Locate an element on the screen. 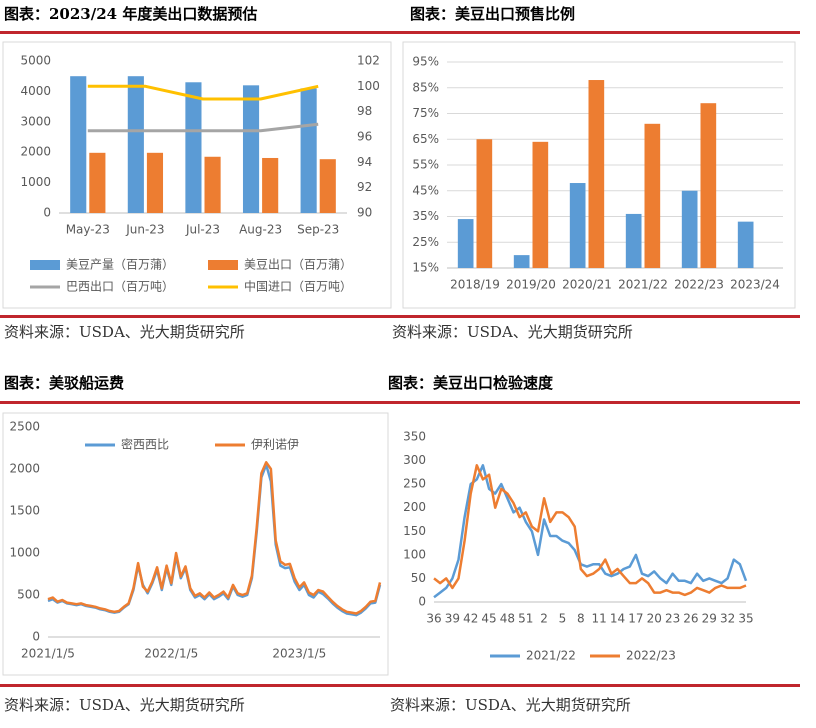  legend-label: 中国进口（百万吨） is located at coordinates (298, 286).